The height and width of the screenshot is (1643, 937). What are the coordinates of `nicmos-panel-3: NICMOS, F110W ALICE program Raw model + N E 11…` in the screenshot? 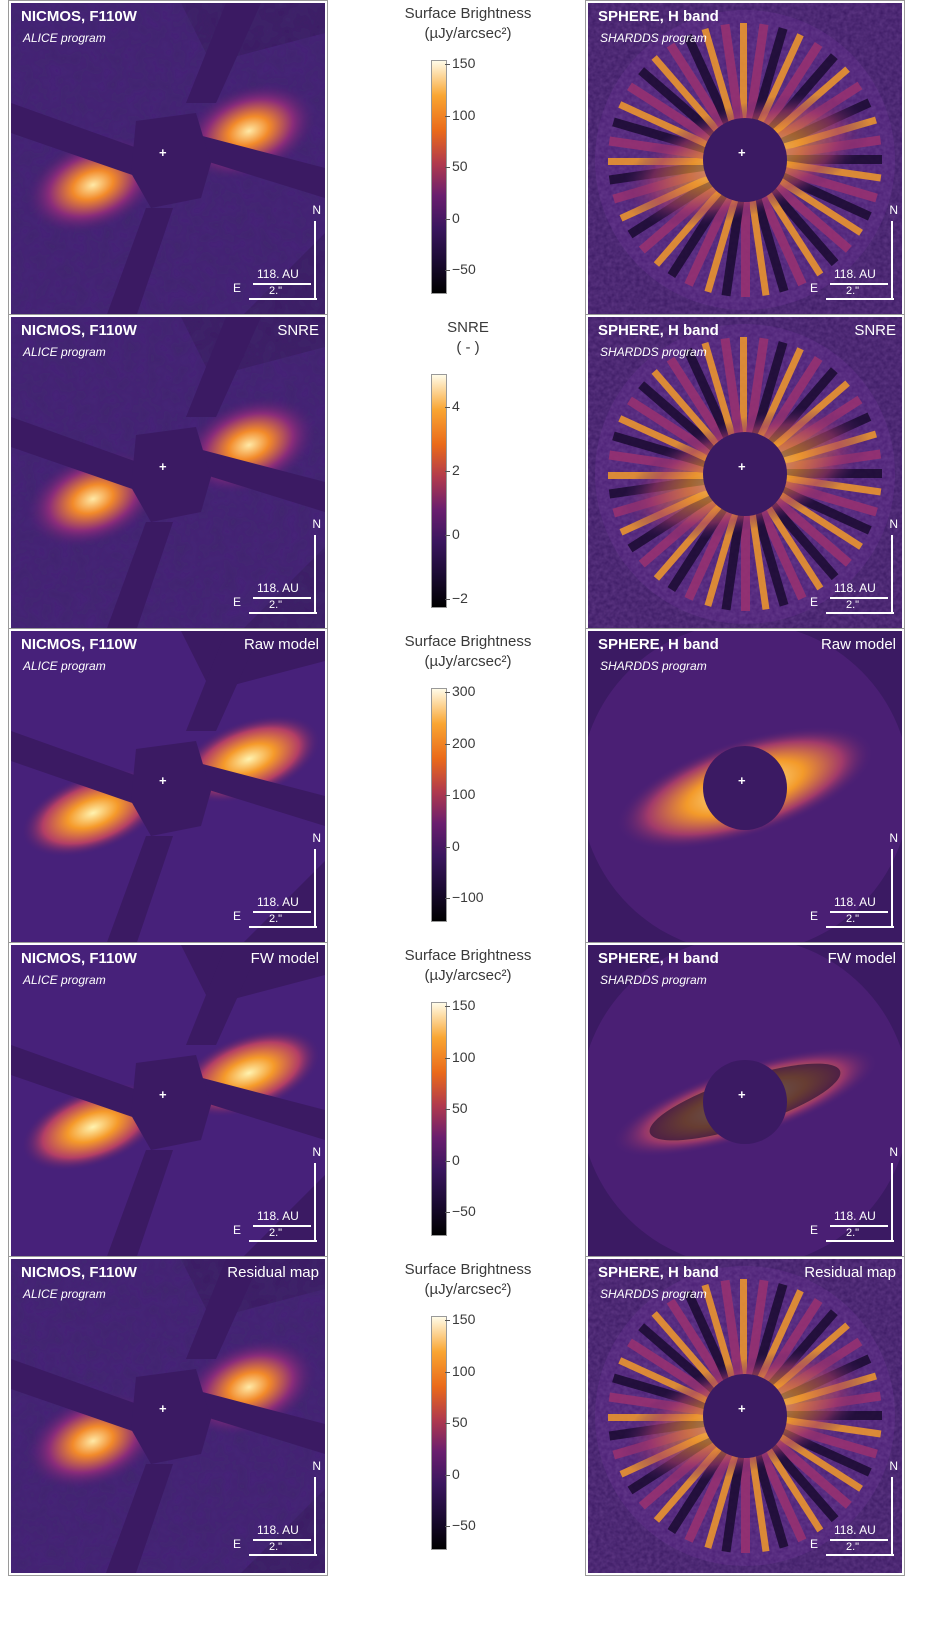 It's located at (168, 788).